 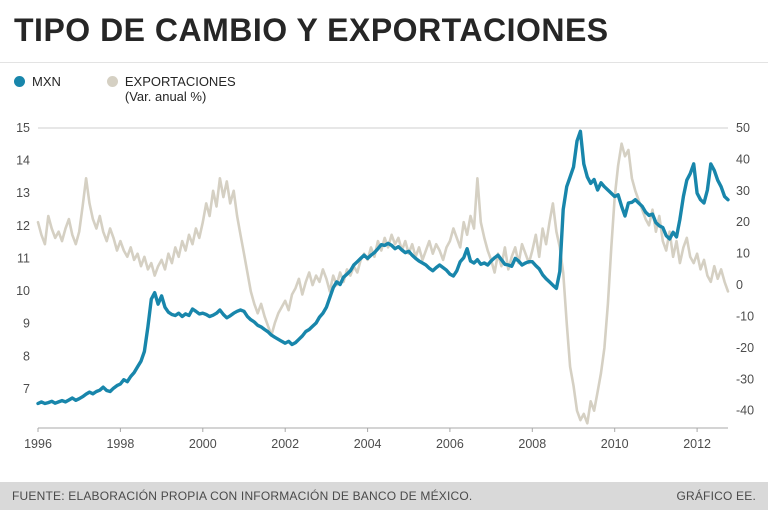 I want to click on x-axis-label: 2000, so click(x=203, y=444).